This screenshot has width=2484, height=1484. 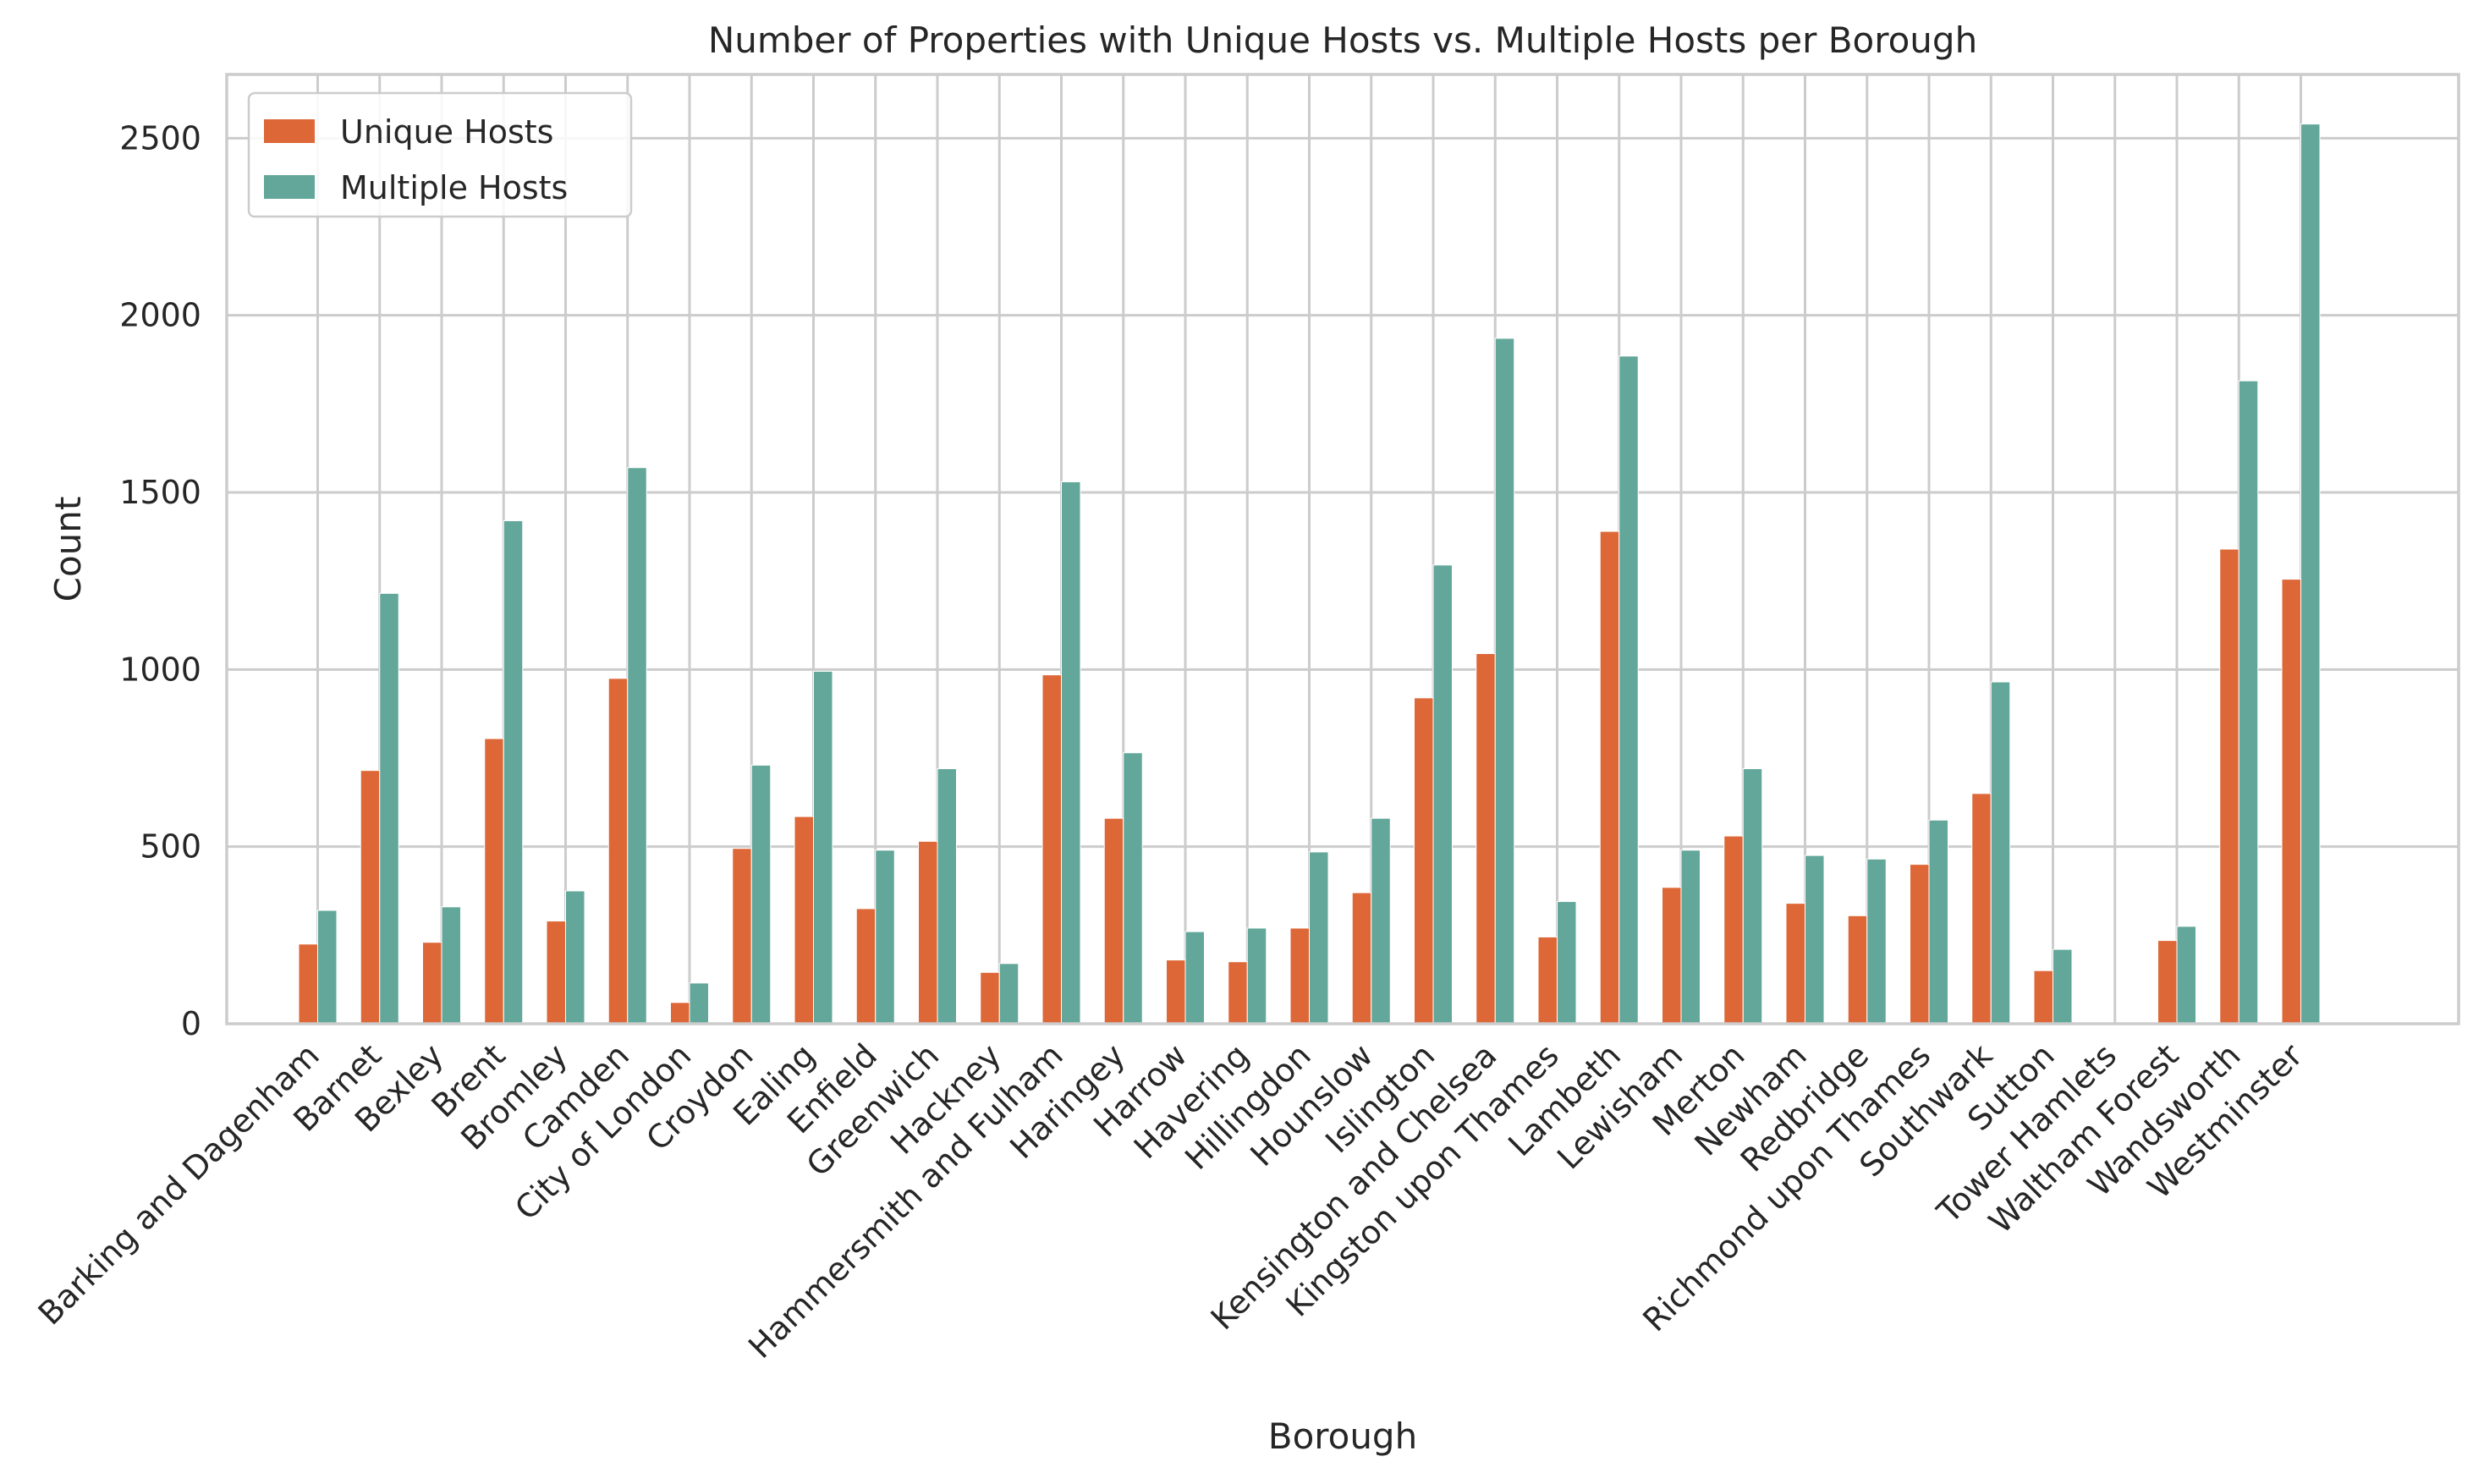 What do you see at coordinates (1342, 1436) in the screenshot?
I see `x-axis-label: Borough` at bounding box center [1342, 1436].